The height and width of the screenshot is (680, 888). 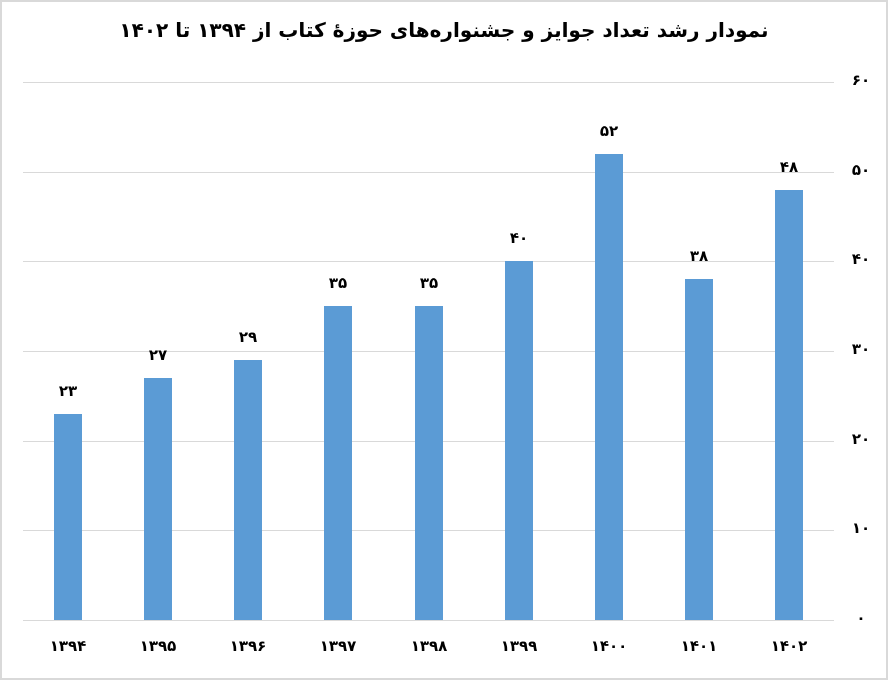 I want to click on x-tick-label: ۱۴۰۰, so click(x=609, y=646).